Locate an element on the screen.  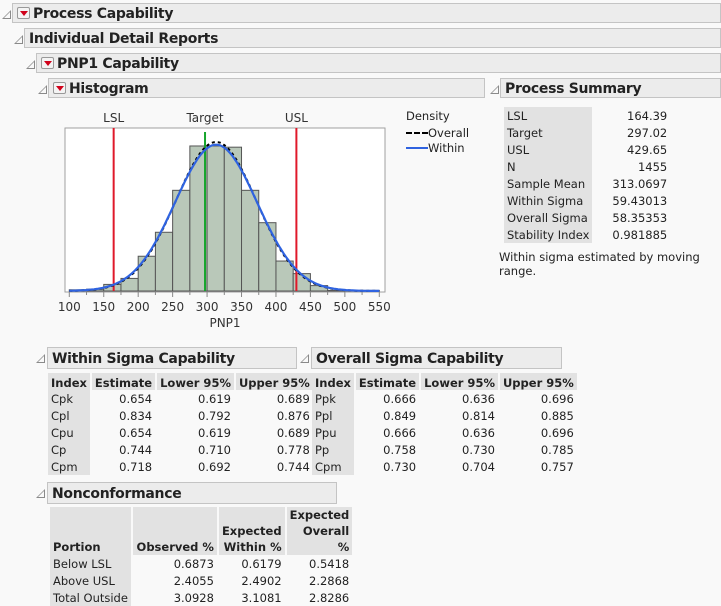
outline-process-summary: Process Summary is located at coordinates (610, 88).